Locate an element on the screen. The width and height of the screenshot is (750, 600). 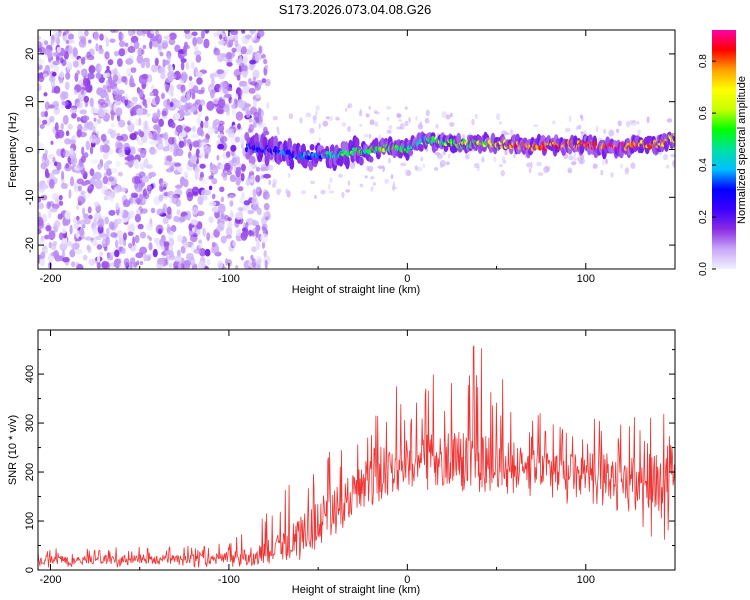
colorbar-tick-label: 0.4 is located at coordinates (703, 165).